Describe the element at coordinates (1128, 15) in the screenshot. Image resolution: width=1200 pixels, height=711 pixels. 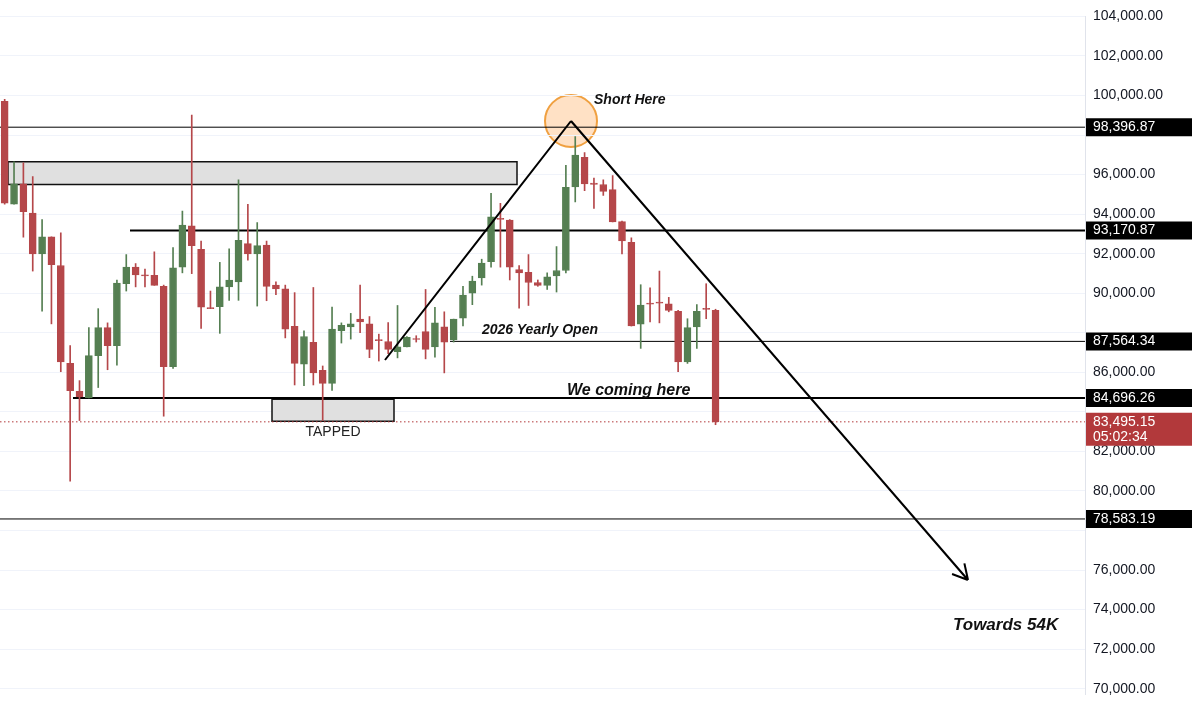
I see `y-tick-label: 104,000.00` at that location.